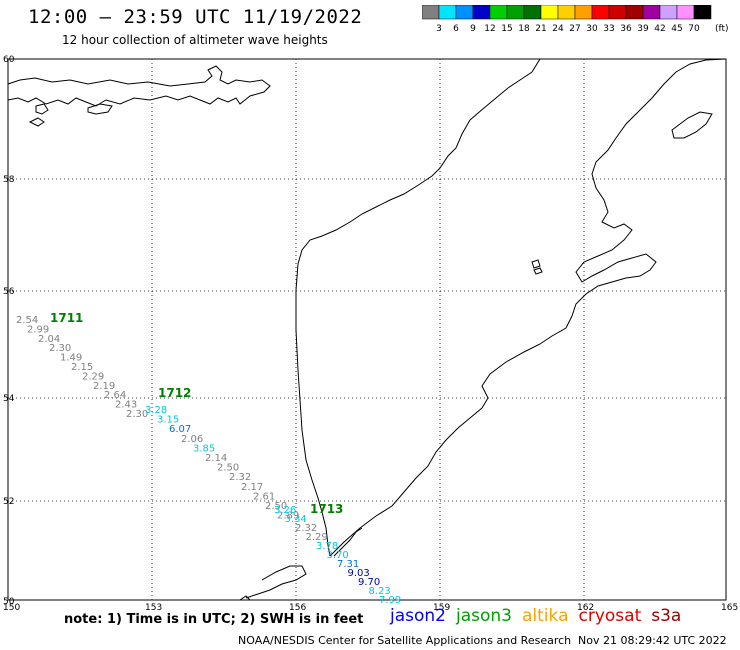 This screenshot has height=650, width=740. What do you see at coordinates (82, 367) in the screenshot?
I see `swh-value-label: 2.15` at bounding box center [82, 367].